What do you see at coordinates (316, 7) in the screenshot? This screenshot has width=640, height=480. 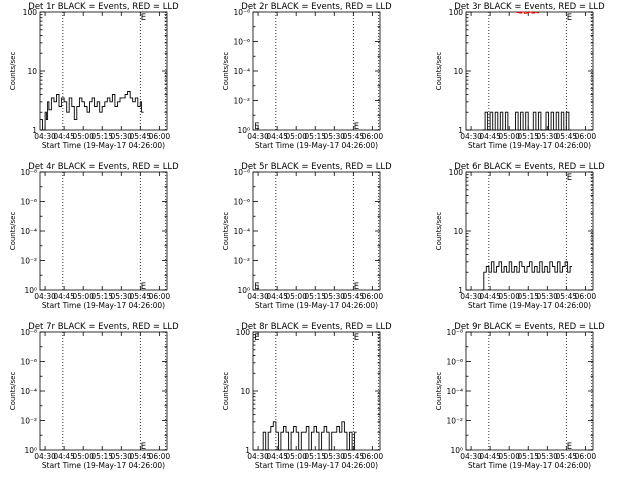 I see `panel-title: Det 2r BLACK = Events, RED = LLD` at bounding box center [316, 7].